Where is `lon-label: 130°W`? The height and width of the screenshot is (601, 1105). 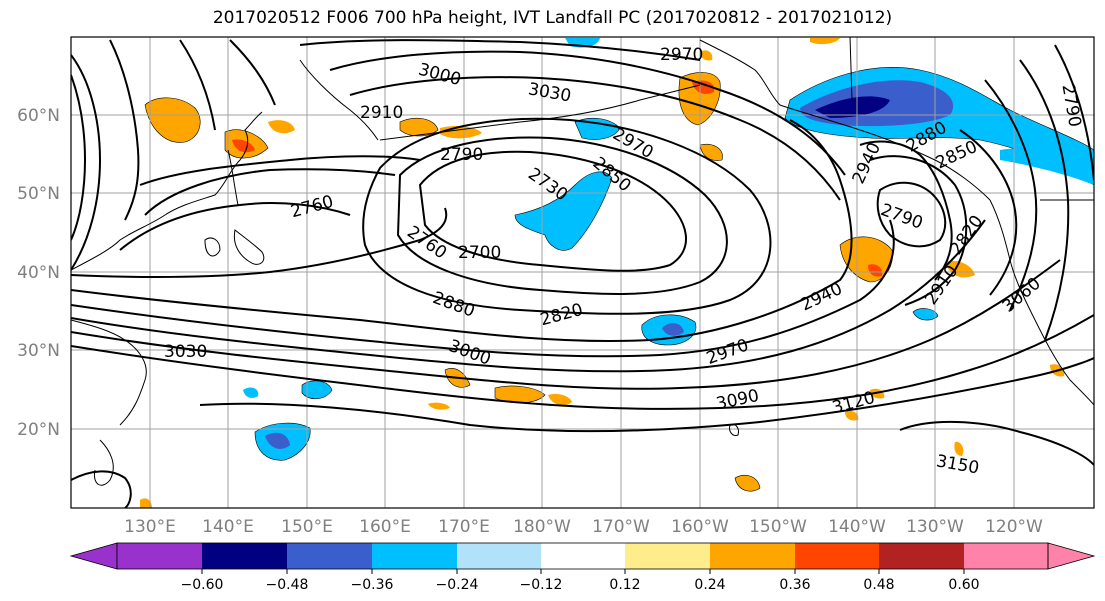
lon-label: 130°W is located at coordinates (935, 527).